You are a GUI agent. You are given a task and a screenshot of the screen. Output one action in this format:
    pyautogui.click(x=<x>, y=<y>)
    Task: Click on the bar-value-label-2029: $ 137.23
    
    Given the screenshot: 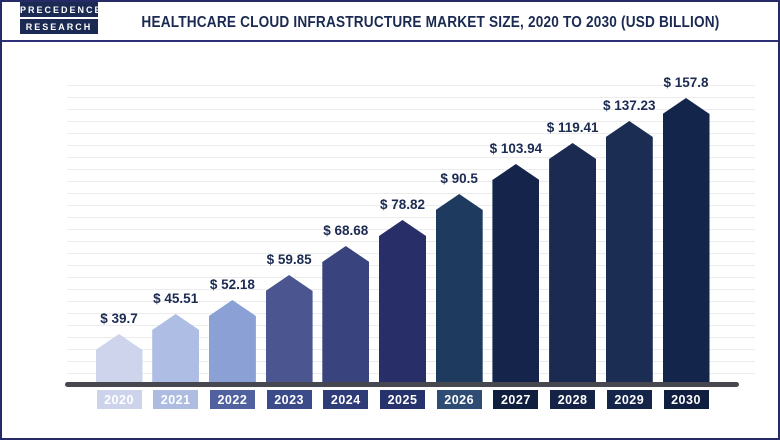 What is the action you would take?
    pyautogui.click(x=629, y=105)
    